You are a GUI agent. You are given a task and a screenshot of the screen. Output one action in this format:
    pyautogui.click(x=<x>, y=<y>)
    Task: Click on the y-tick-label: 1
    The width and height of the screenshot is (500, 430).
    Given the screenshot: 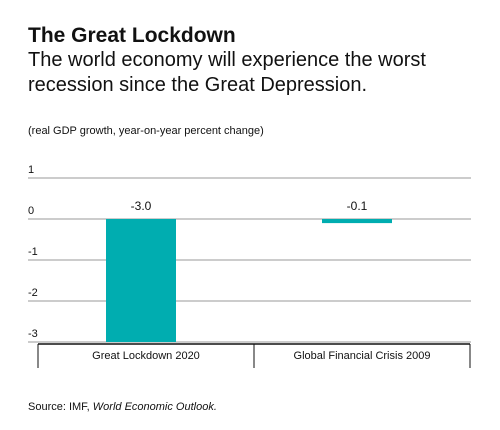 What is the action you would take?
    pyautogui.click(x=31, y=170)
    